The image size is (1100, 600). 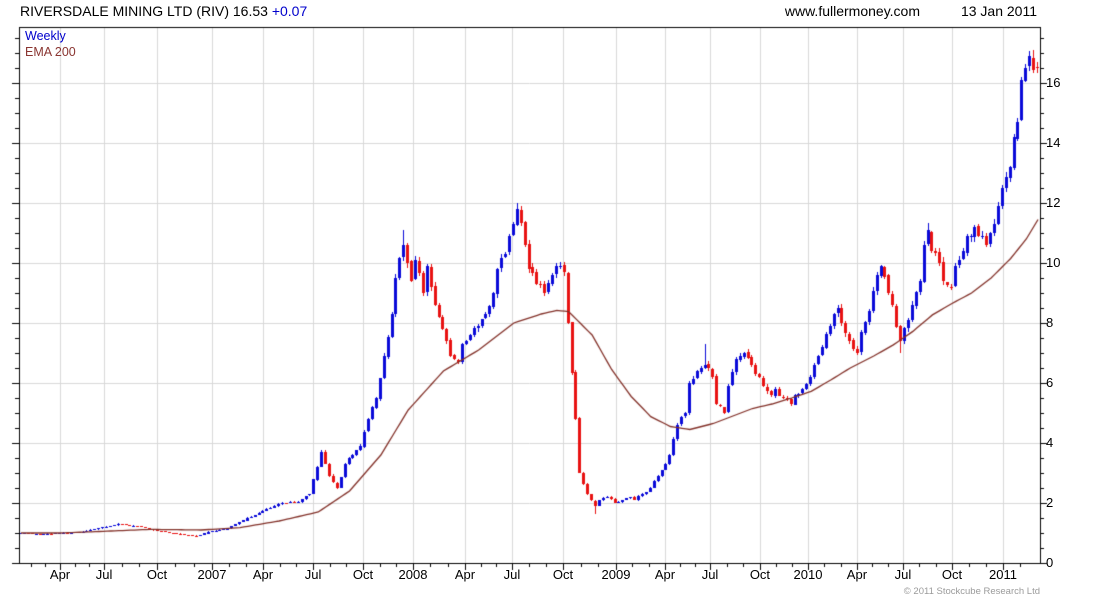 I want to click on y-tick-label: 8, so click(x=1050, y=322).